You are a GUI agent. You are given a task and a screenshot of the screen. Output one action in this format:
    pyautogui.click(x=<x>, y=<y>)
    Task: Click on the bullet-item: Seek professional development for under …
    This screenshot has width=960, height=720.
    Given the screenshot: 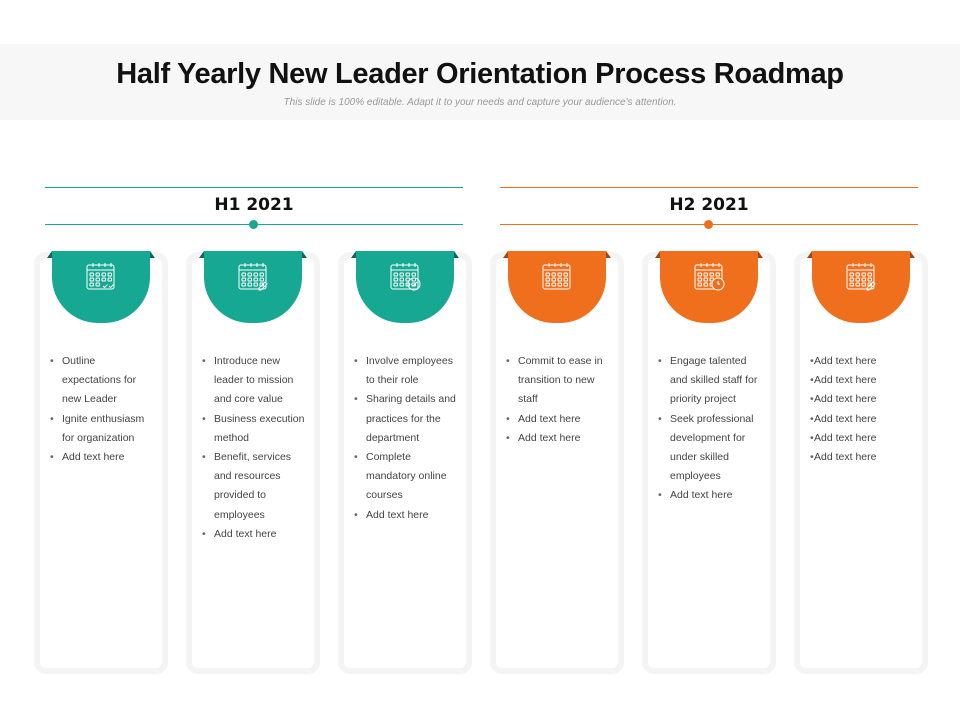 What is the action you would take?
    pyautogui.click(x=711, y=448)
    